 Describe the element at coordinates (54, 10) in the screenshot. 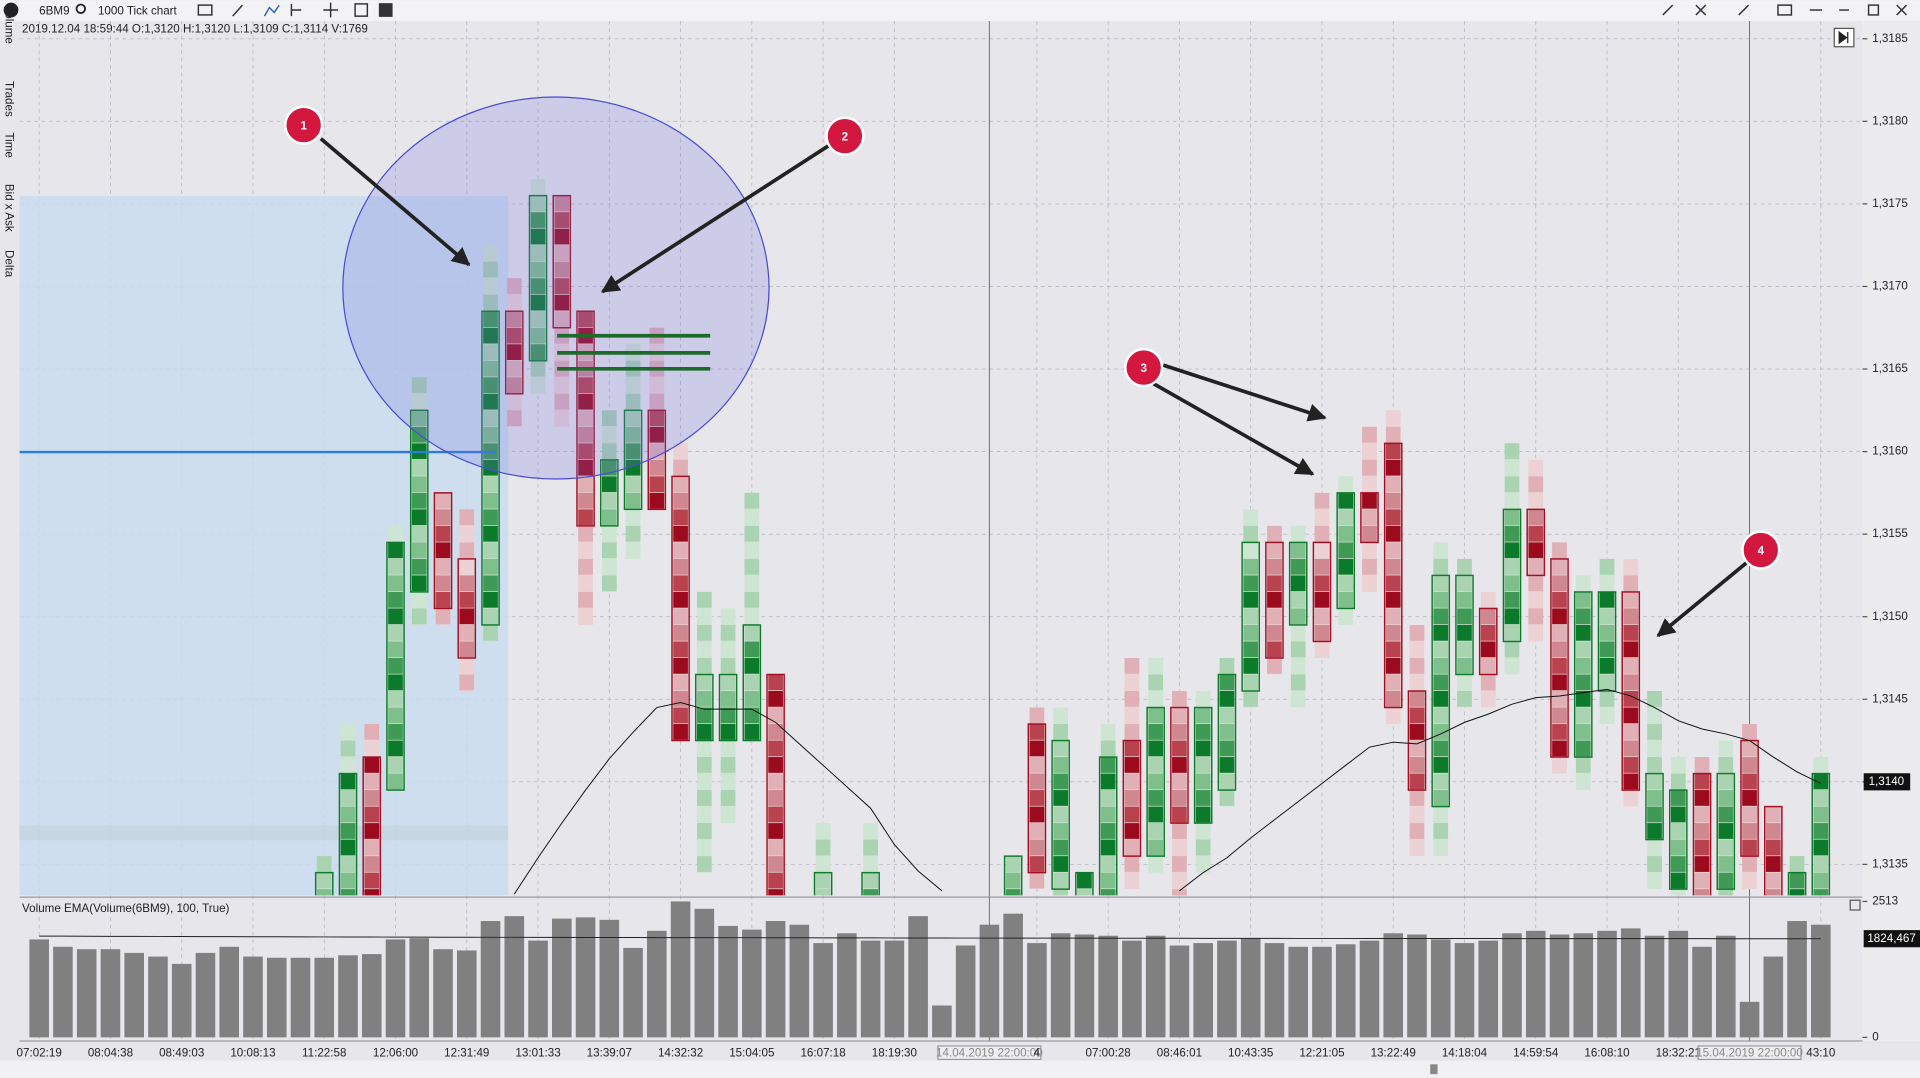

I see `symbol: 6BM9` at that location.